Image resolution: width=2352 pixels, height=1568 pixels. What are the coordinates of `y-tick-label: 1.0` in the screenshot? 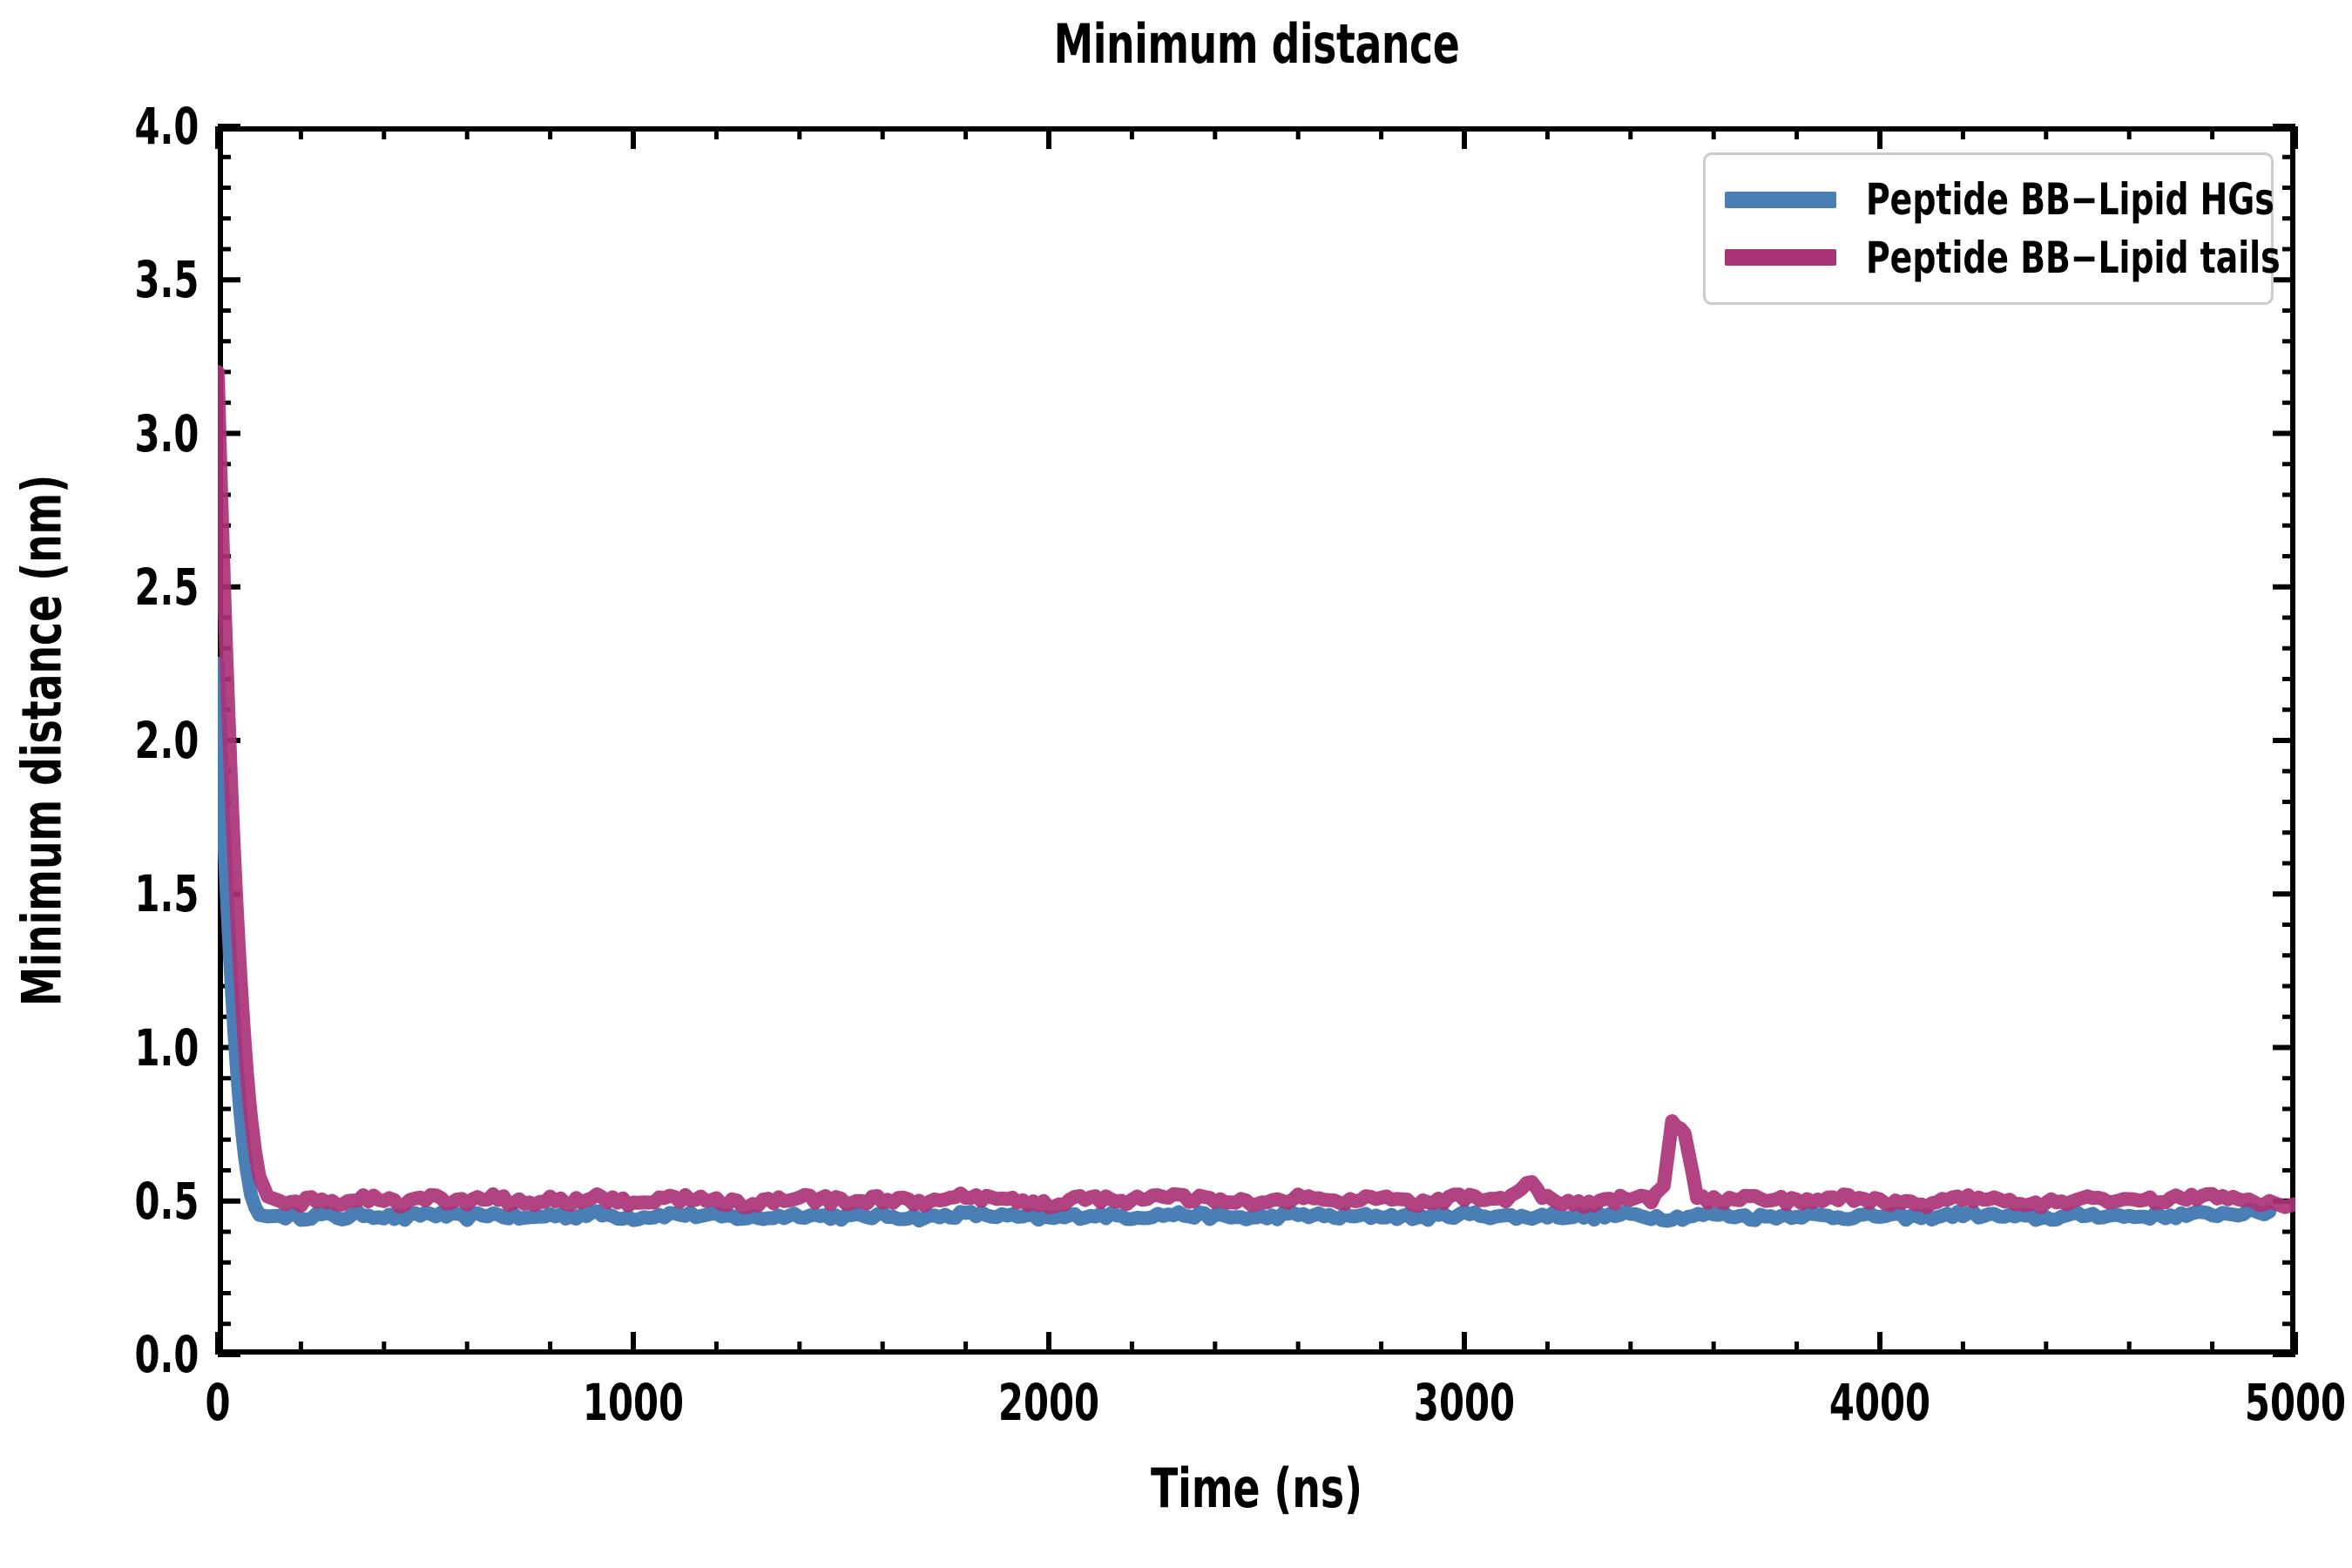 It's located at (166, 1047).